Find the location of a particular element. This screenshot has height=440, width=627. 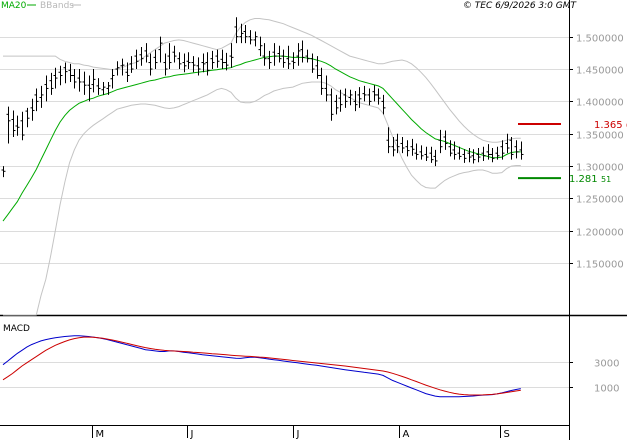

legend-ma20-label: MA20 is located at coordinates (14, 6).